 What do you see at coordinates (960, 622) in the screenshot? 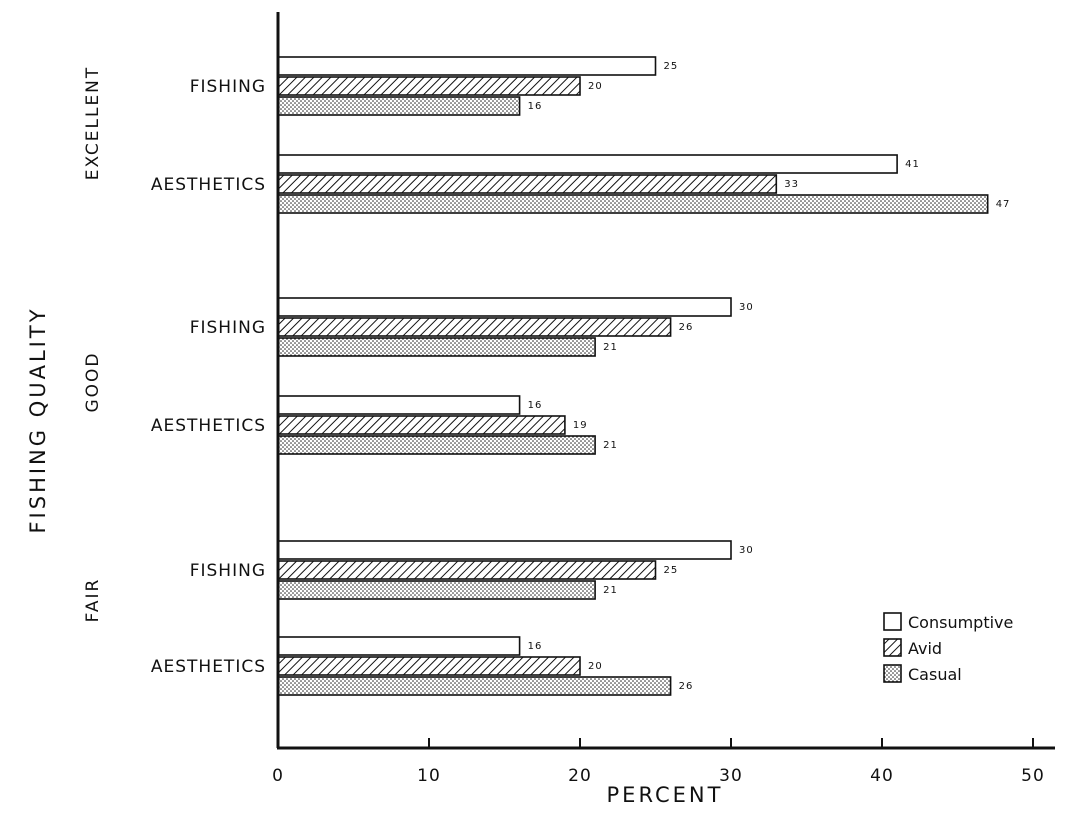
I see `legend-label: Consumptive` at bounding box center [960, 622].